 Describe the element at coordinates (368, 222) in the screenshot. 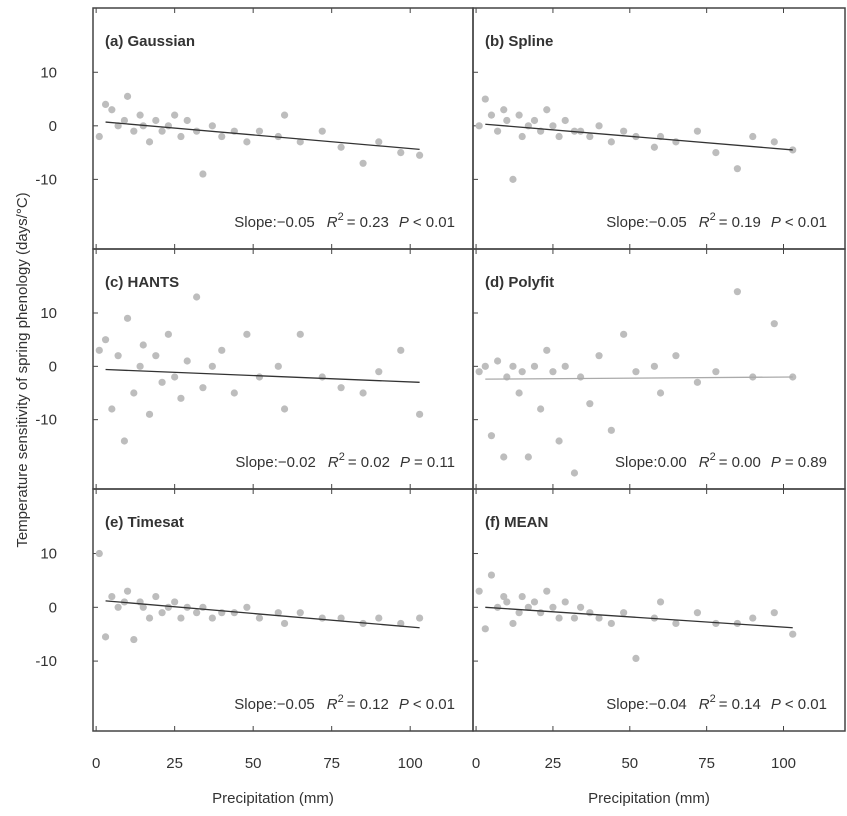

I see `annotation-part: = 0.23` at that location.